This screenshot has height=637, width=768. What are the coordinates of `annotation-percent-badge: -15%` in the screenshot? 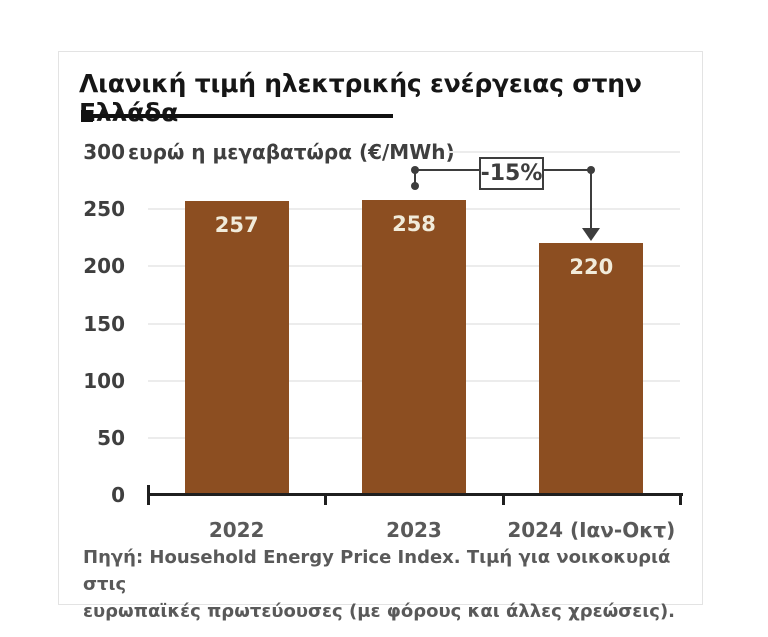 It's located at (511, 173).